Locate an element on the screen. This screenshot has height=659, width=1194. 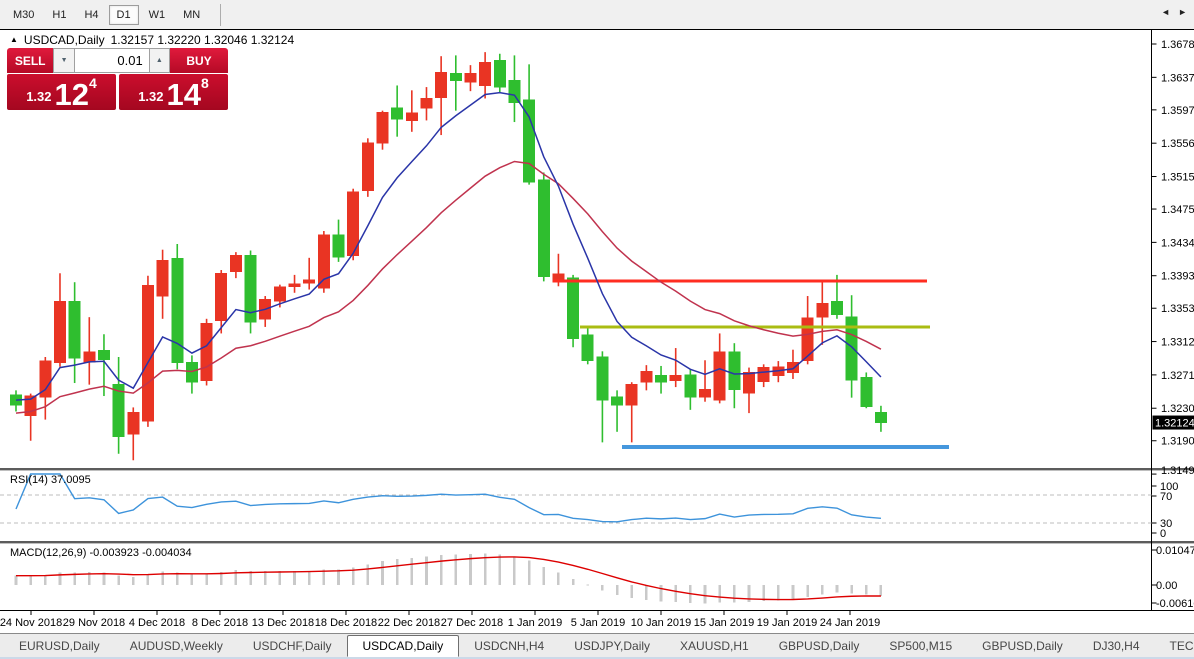
tab-usdcnh-h4: USDCNH,H4 is located at coordinates (509, 645).